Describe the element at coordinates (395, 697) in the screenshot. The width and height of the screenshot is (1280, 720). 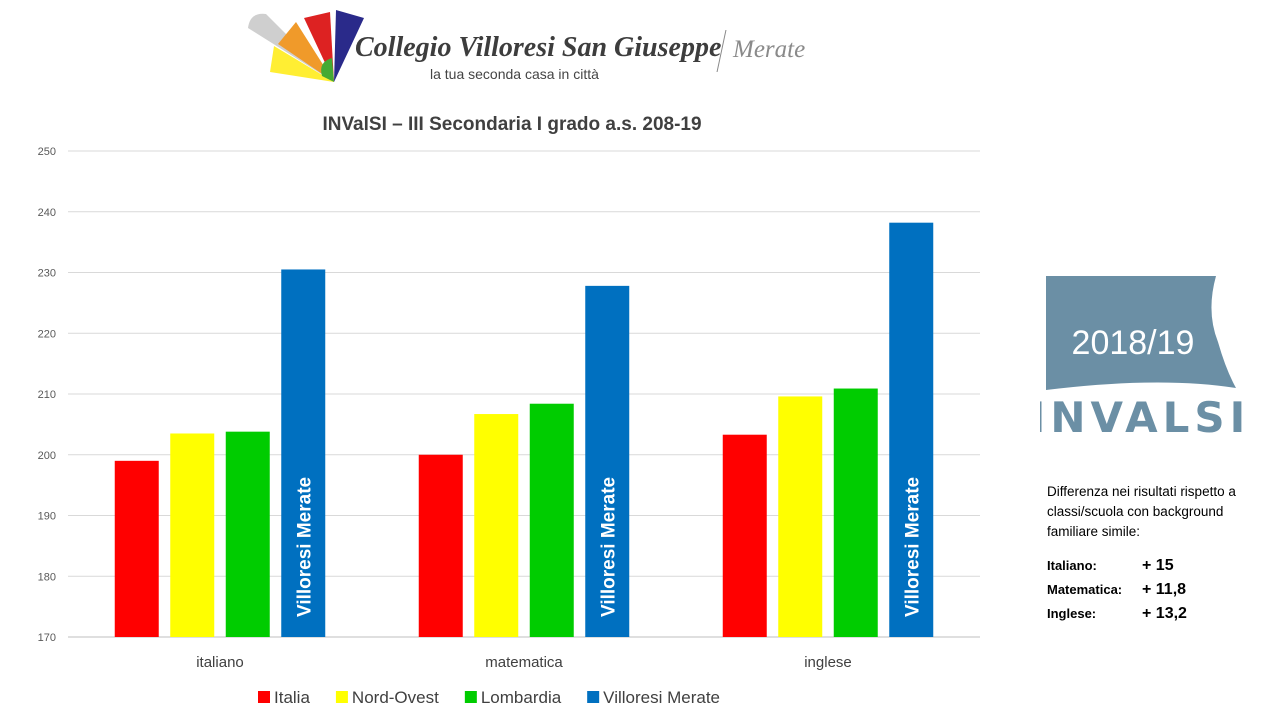
I see `legend-label: Nord-Ovest` at that location.